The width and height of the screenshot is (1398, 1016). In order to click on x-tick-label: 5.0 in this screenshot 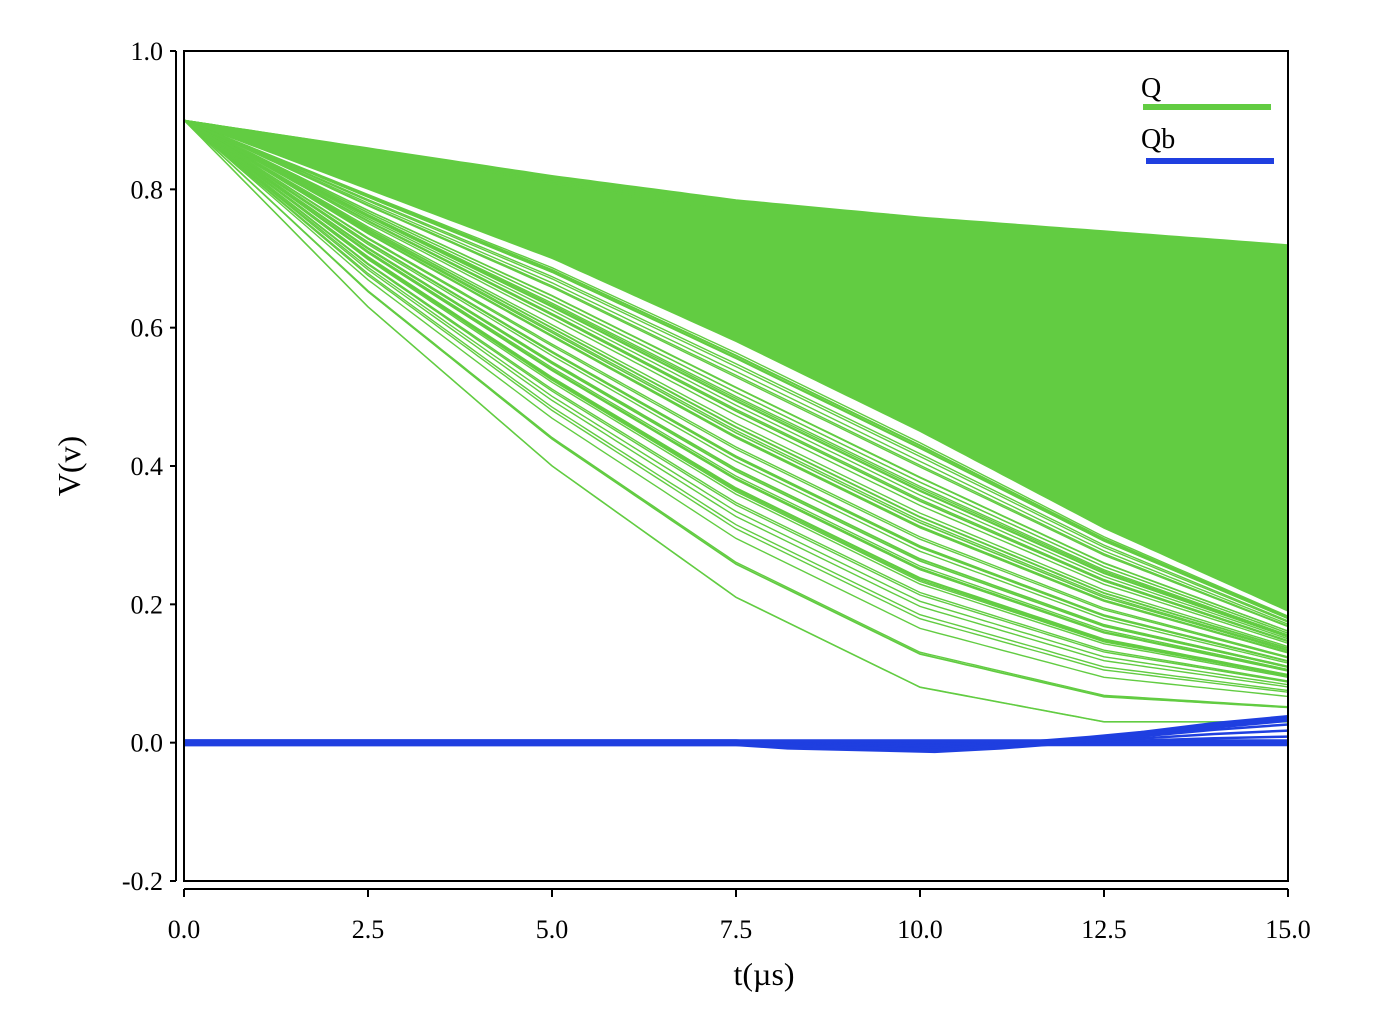, I will do `click(552, 929)`.